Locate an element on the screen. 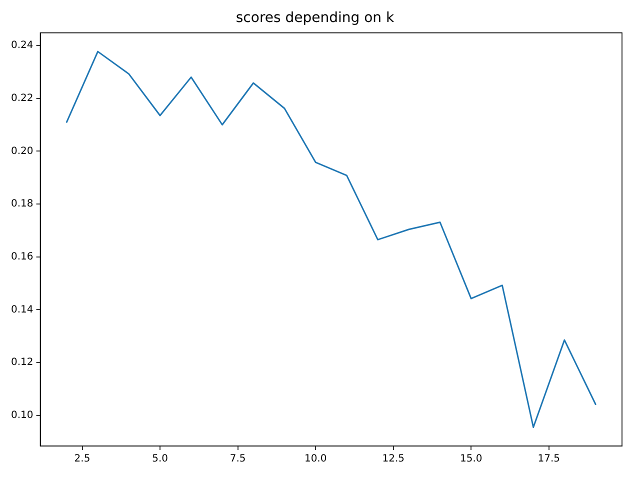 Image resolution: width=640 pixels, height=480 pixels. x-tick-label: 7.5 is located at coordinates (238, 459).